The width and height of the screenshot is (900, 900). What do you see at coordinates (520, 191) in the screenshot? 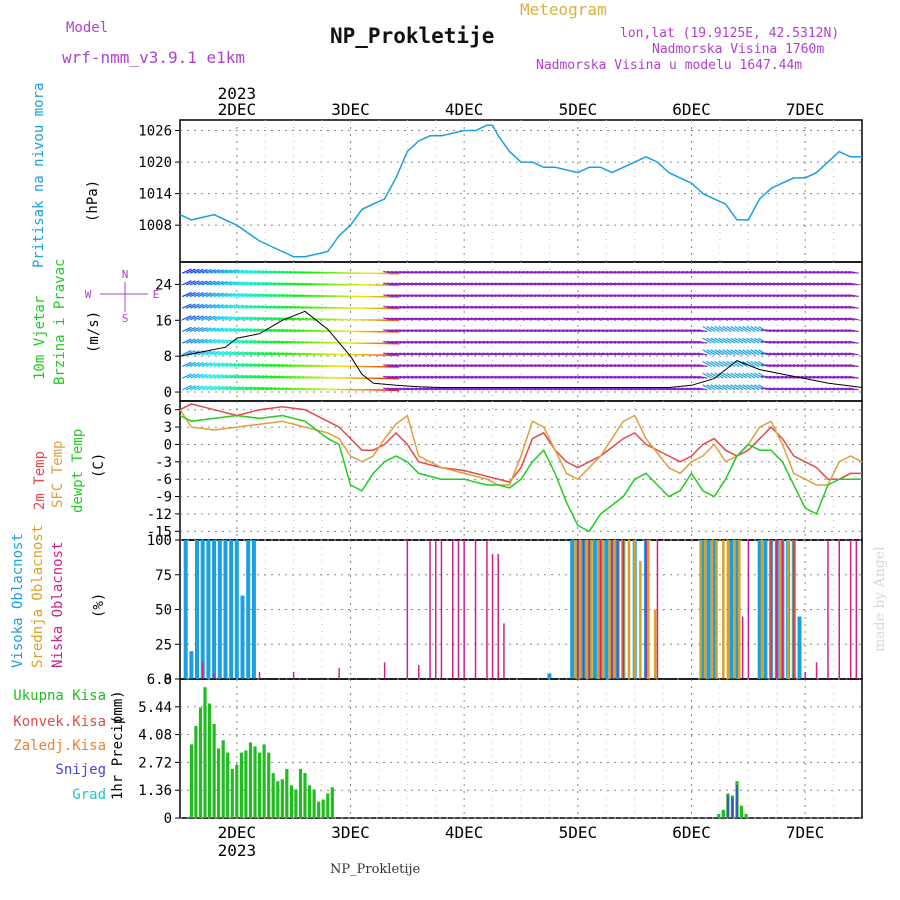
I see `pressure-line` at bounding box center [520, 191].